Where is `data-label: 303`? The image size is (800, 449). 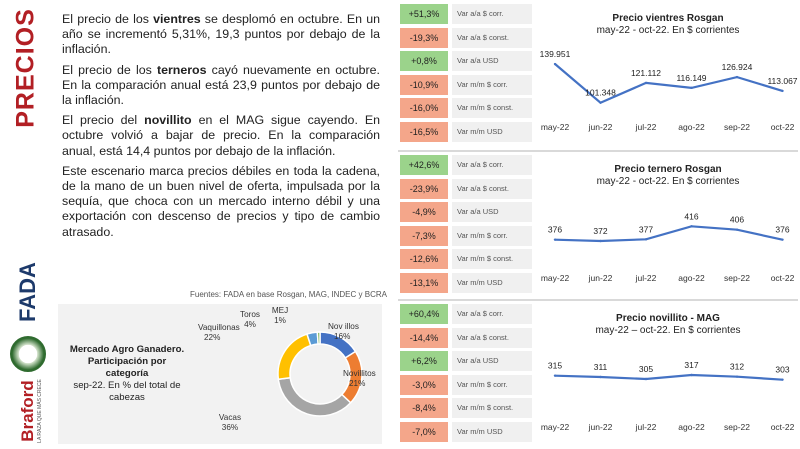 data-label: 303 is located at coordinates (782, 370).